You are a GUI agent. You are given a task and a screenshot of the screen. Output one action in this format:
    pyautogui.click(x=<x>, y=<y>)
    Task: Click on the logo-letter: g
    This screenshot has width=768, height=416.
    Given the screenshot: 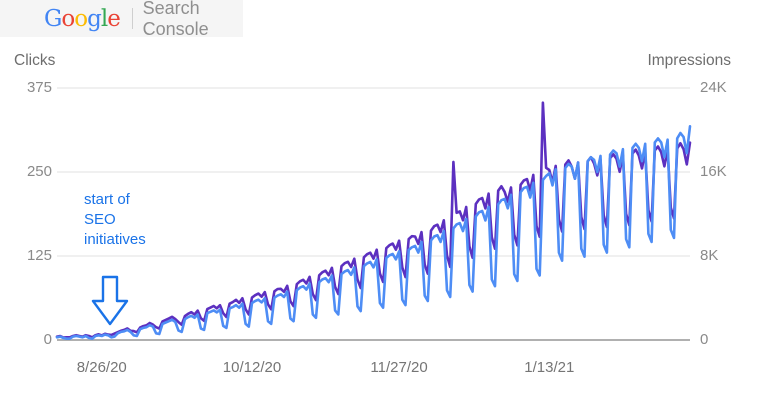 What is the action you would take?
    pyautogui.click(x=94, y=18)
    